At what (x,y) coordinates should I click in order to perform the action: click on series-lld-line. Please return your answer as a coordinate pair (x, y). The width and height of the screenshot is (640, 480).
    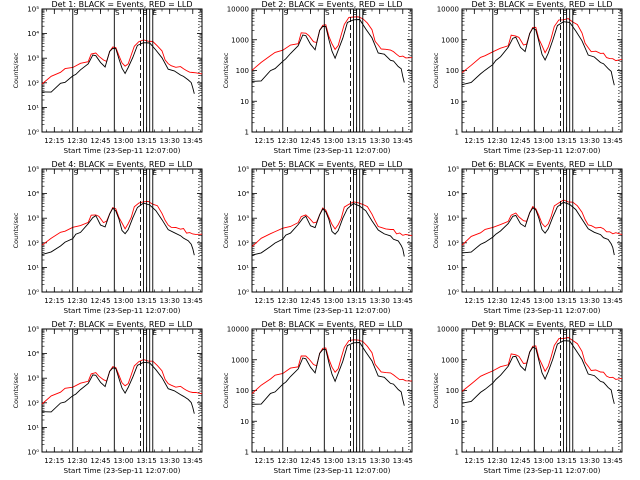
    Looking at the image, I should click on (542, 364).